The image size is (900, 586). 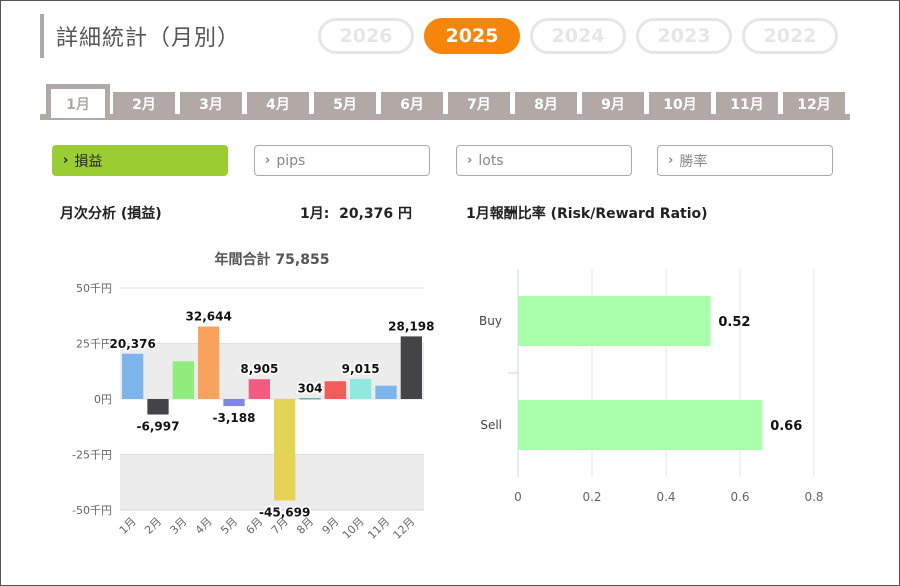 I want to click on x-tick-label: 0, so click(x=518, y=497).